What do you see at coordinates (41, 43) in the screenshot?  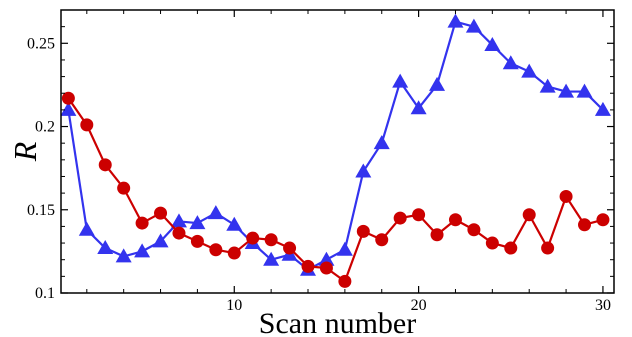 I see `y-tick-label: 0.25` at bounding box center [41, 43].